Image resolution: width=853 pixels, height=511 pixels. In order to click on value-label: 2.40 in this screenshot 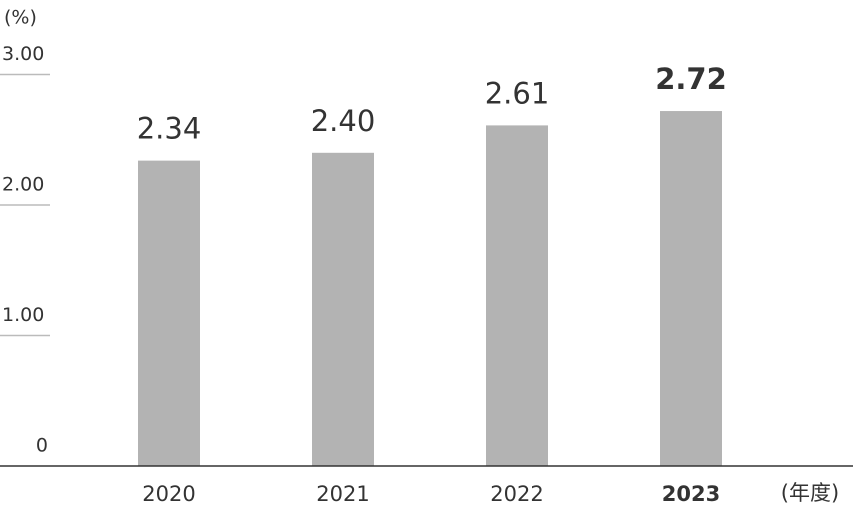, I will do `click(343, 121)`.